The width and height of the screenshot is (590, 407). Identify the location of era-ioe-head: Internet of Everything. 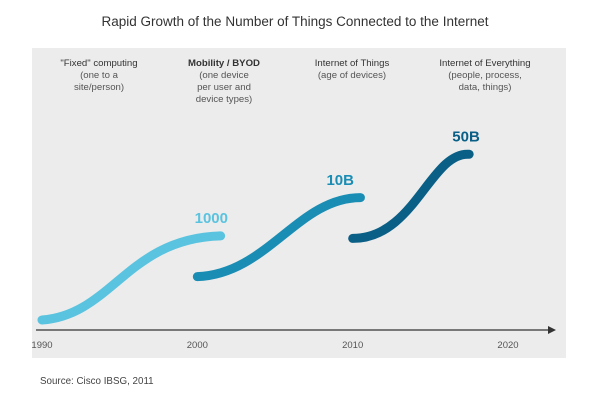
(485, 63).